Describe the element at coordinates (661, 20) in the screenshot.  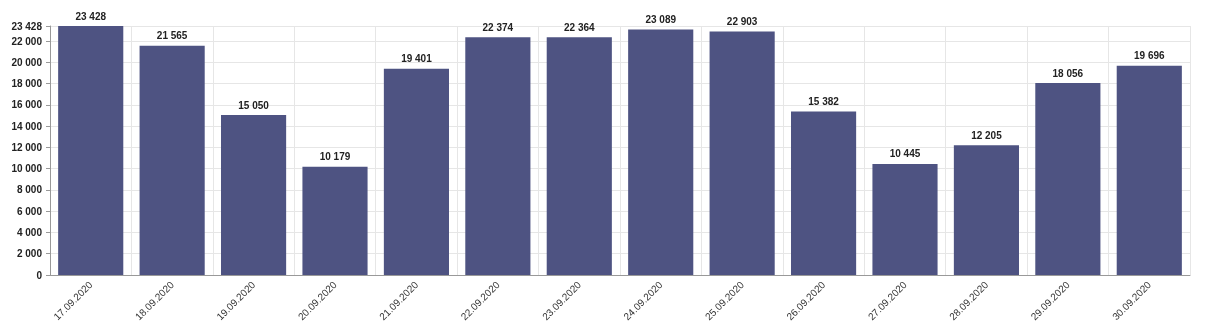
I see `data-label: 23 089` at that location.